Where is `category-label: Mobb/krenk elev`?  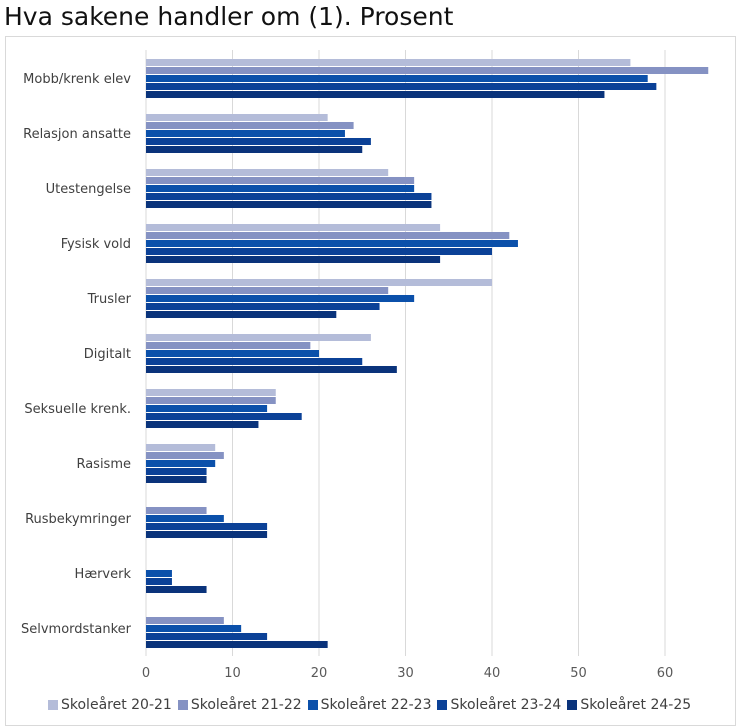 category-label: Mobb/krenk elev is located at coordinates (77, 79).